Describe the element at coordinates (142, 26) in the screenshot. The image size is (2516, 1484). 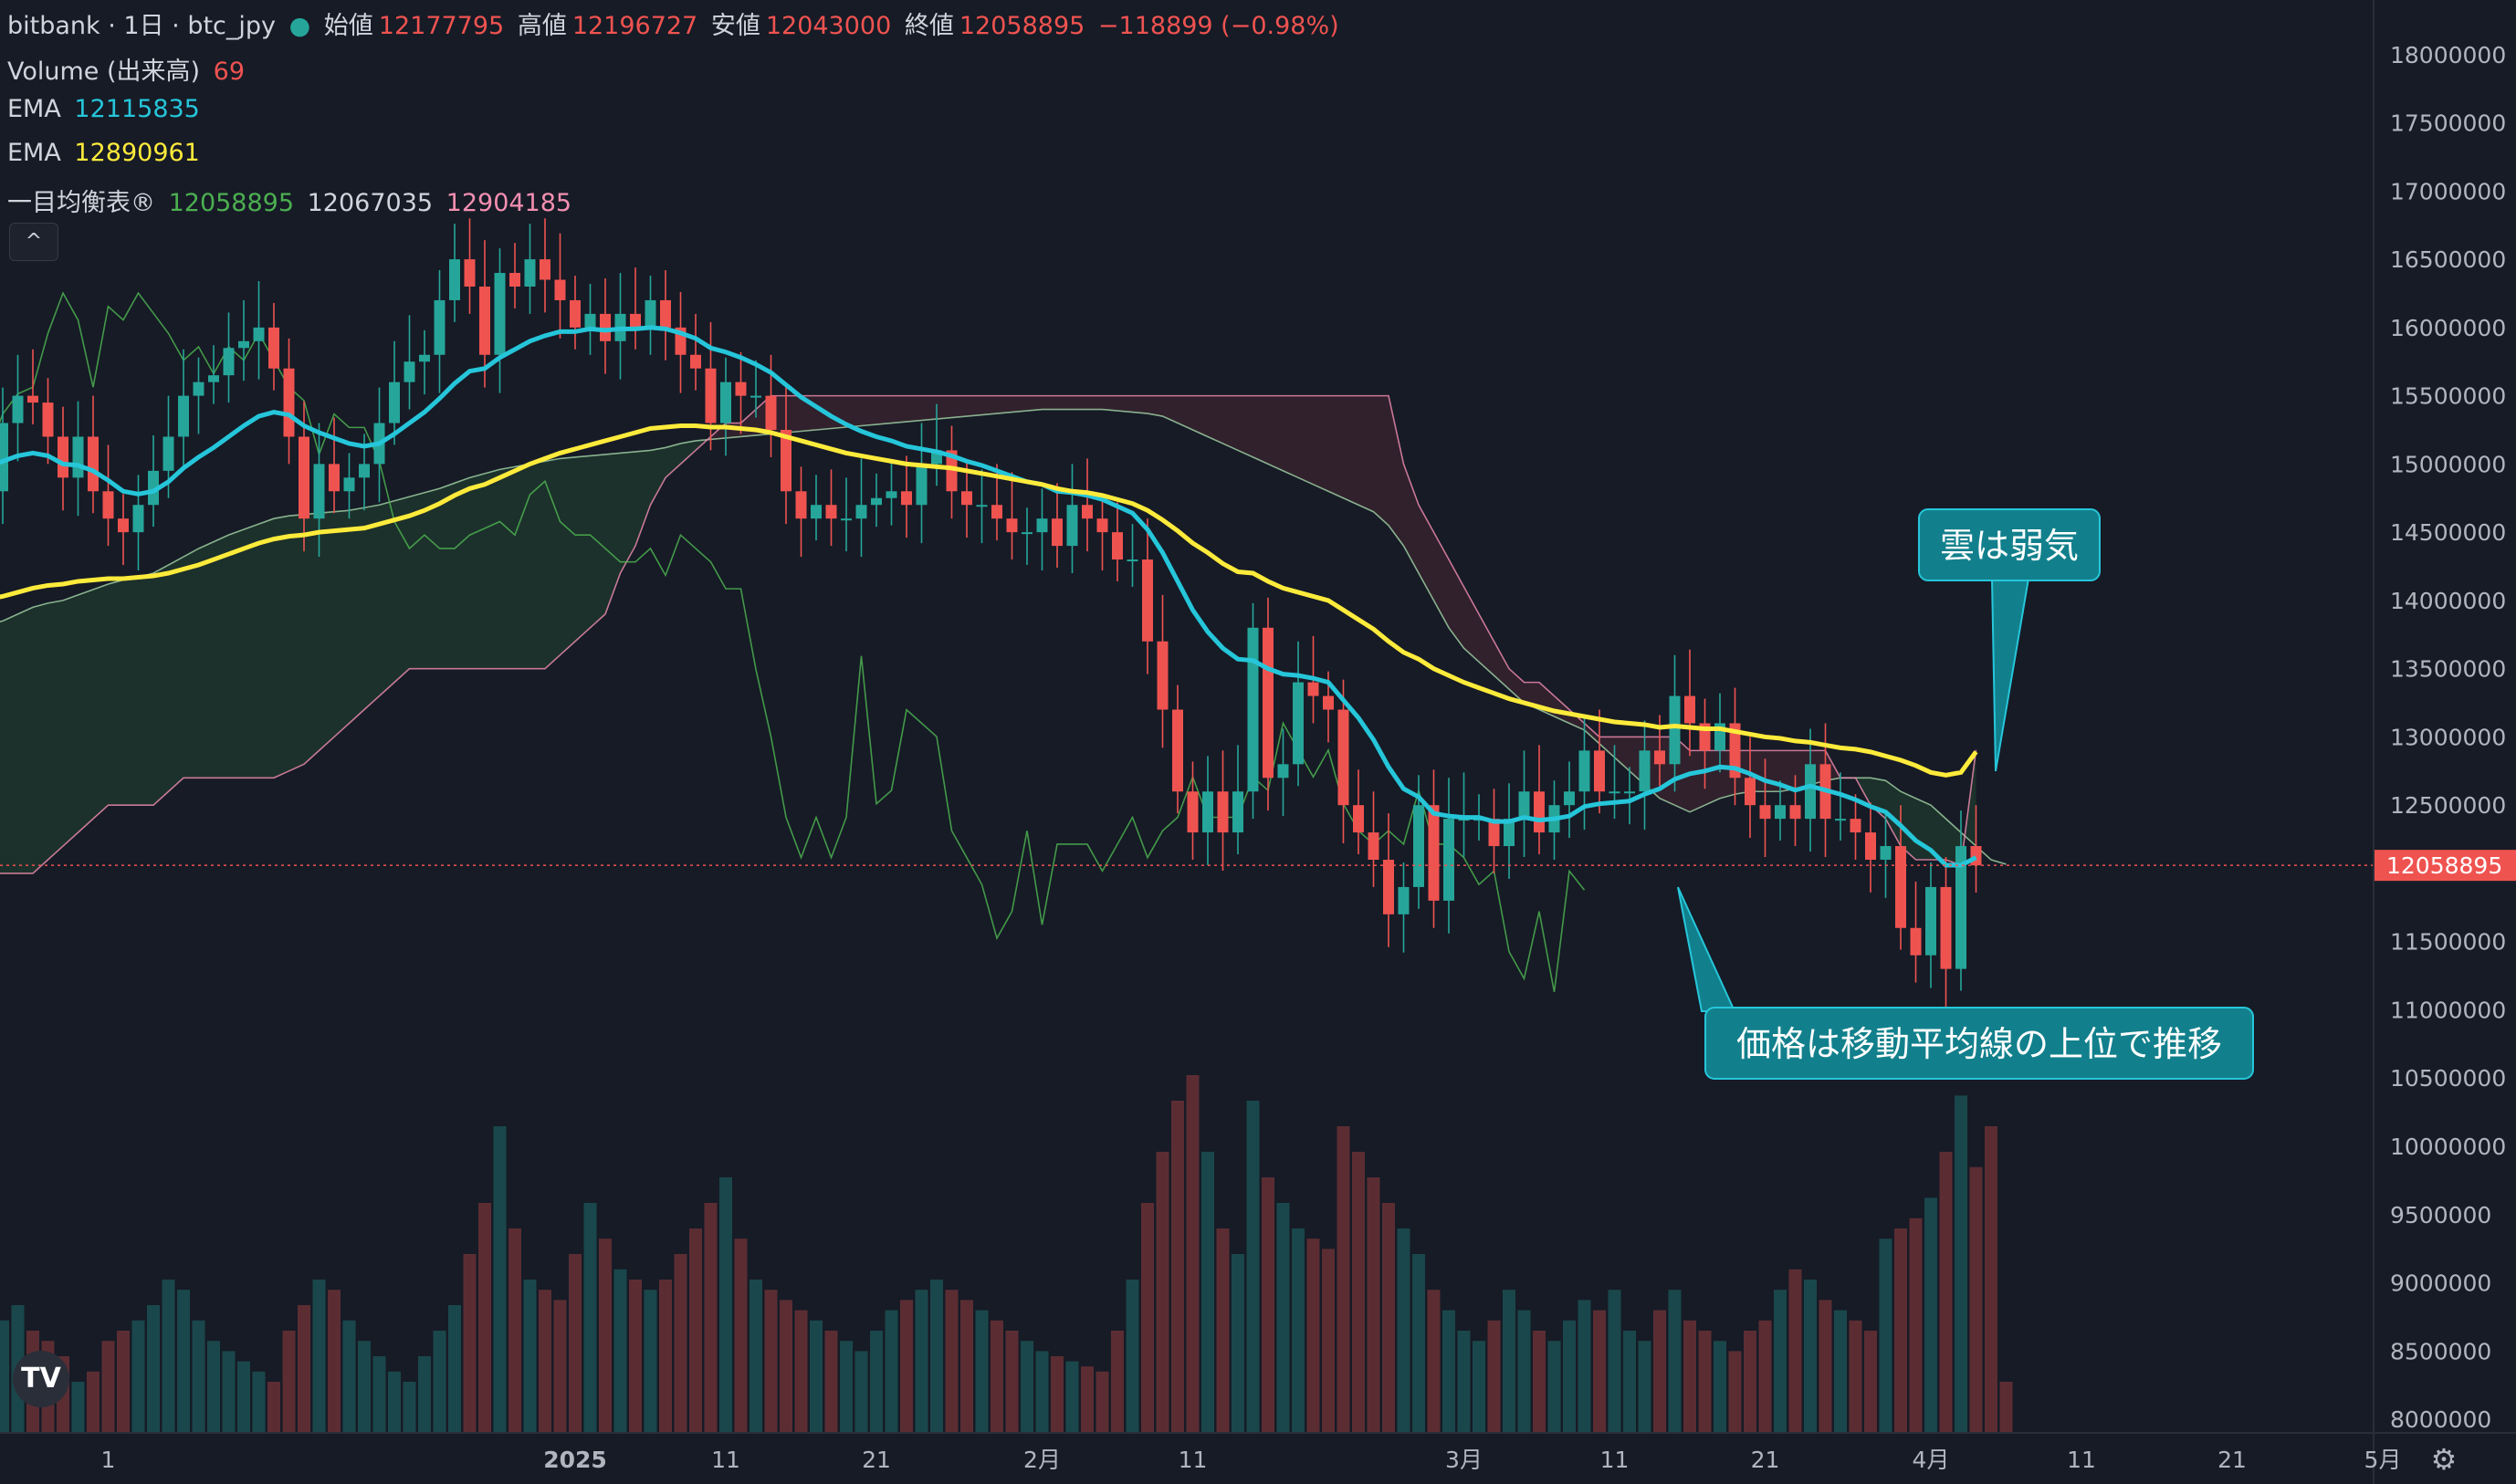
I see `chart-title: bitbank · 1日 · btc_jpy` at that location.